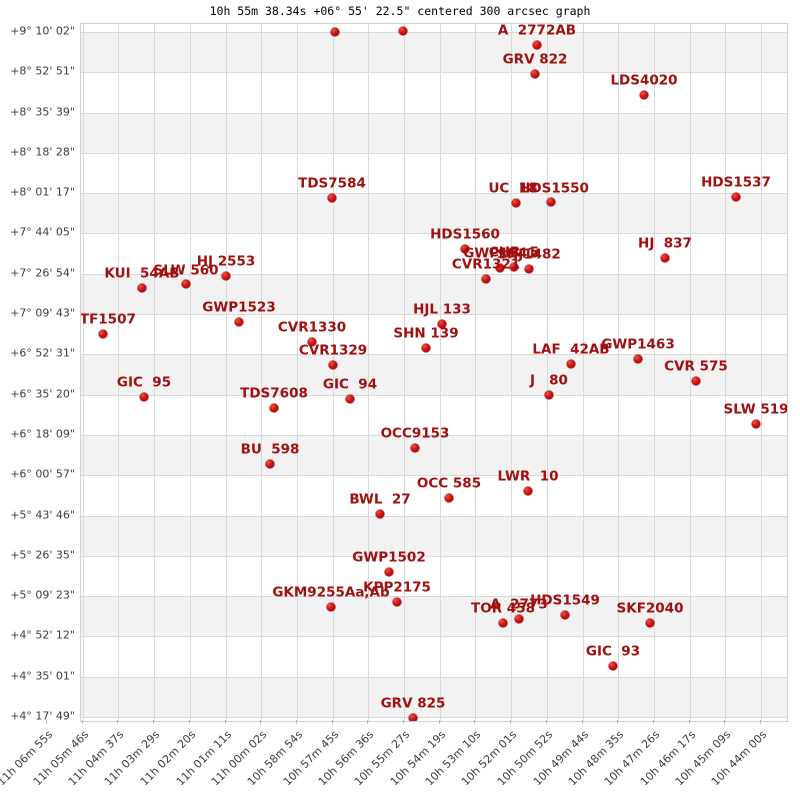 This screenshot has height=800, width=800. Describe the element at coordinates (239, 307) in the screenshot. I see `star-label: GWP1523` at that location.